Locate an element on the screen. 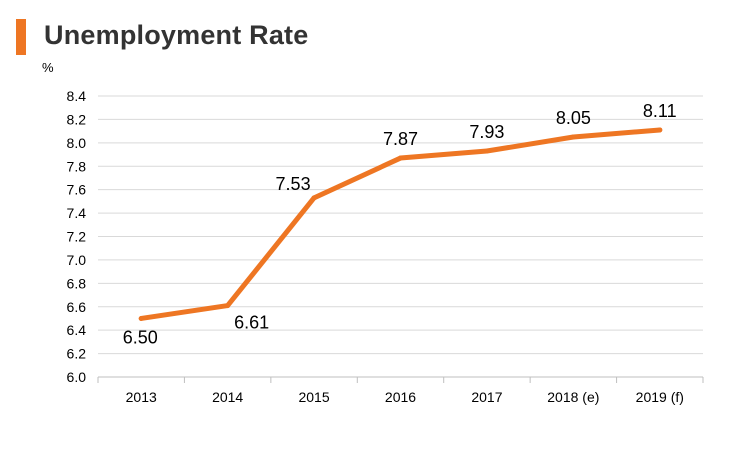  y-tick-label: 7.2 is located at coordinates (77, 237).